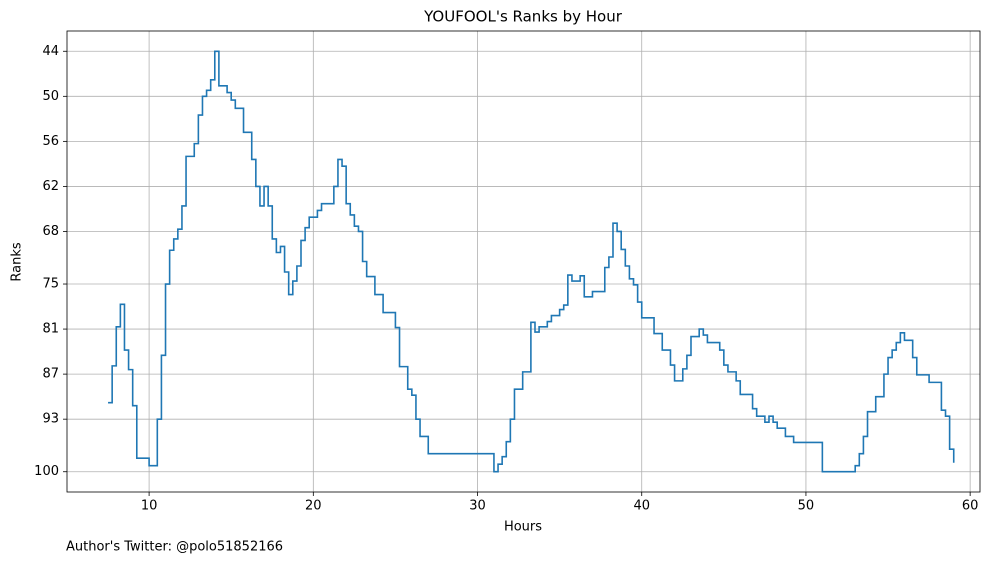 The width and height of the screenshot is (1005, 566). Describe the element at coordinates (806, 506) in the screenshot. I see `x-tick-label: 50` at that location.